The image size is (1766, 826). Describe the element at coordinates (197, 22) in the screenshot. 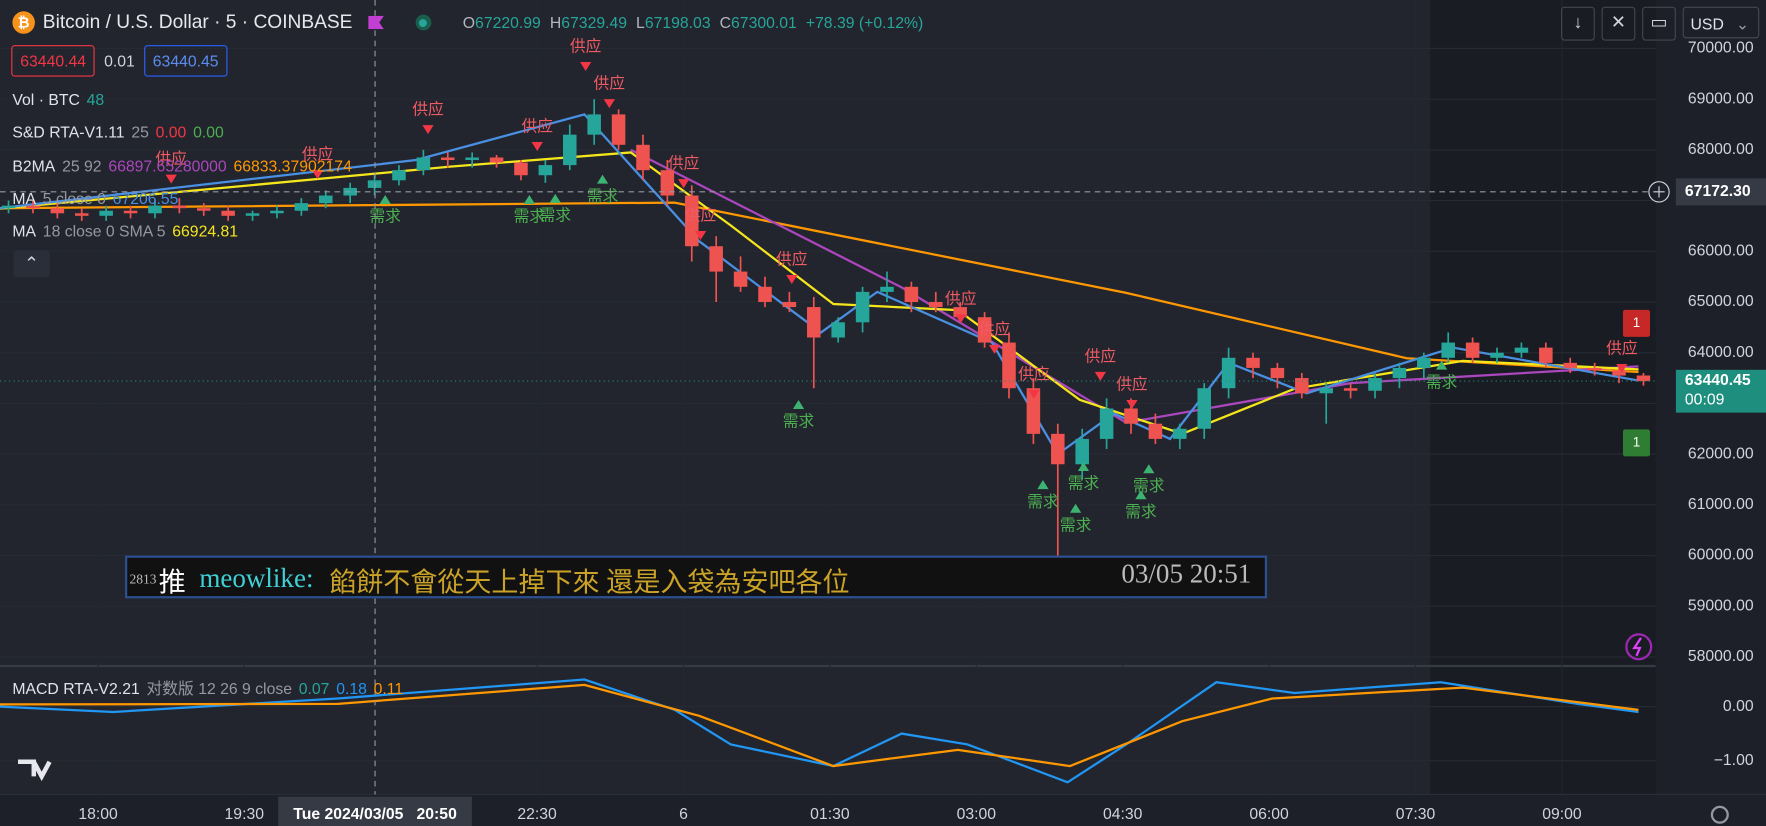

I see `symbol-title: Bitcoin / U.S. Dollar · 5 · COINBASE` at that location.